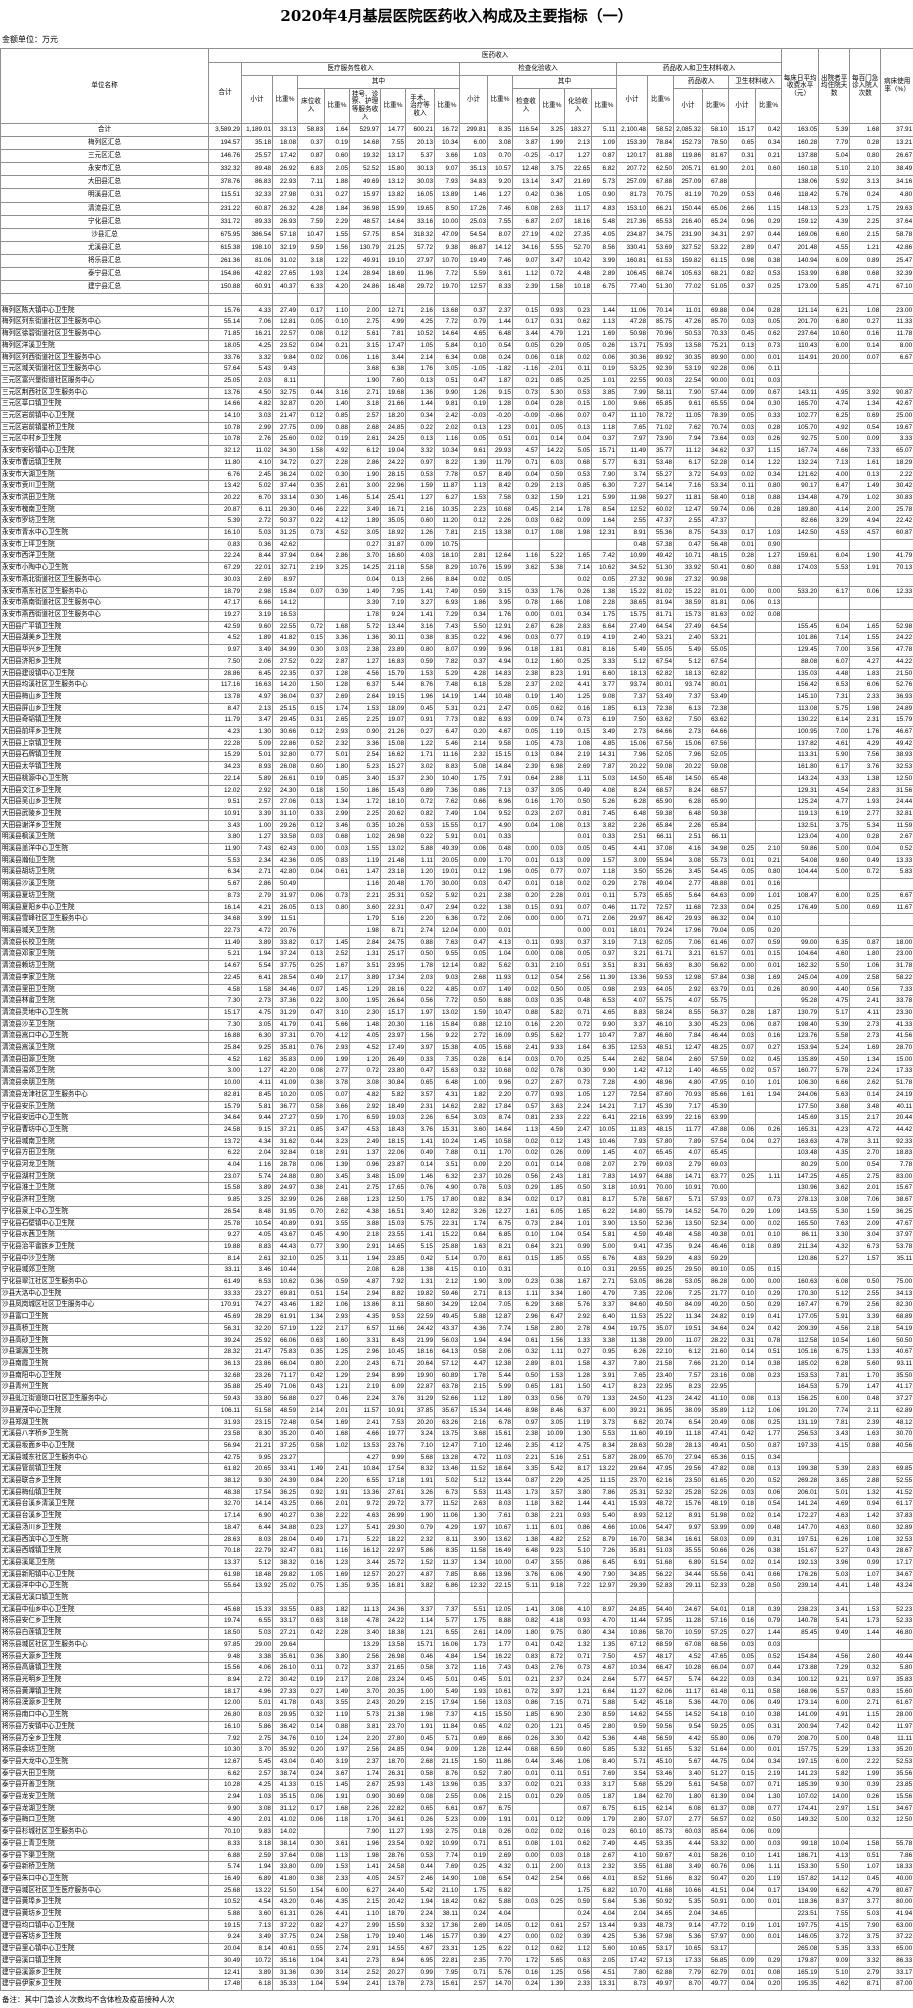 The width and height of the screenshot is (913, 2008). What do you see at coordinates (897, 592) in the screenshot?
I see `value-cell: 12.33` at bounding box center [897, 592].